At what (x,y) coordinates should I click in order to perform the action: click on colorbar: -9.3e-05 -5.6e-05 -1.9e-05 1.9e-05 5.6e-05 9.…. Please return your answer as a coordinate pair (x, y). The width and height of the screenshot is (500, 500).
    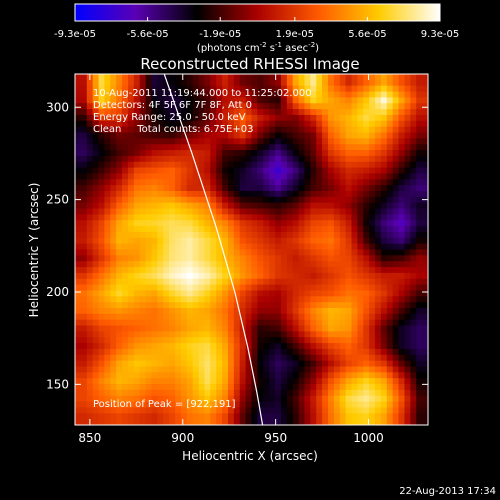
    Looking at the image, I should click on (256, 28).